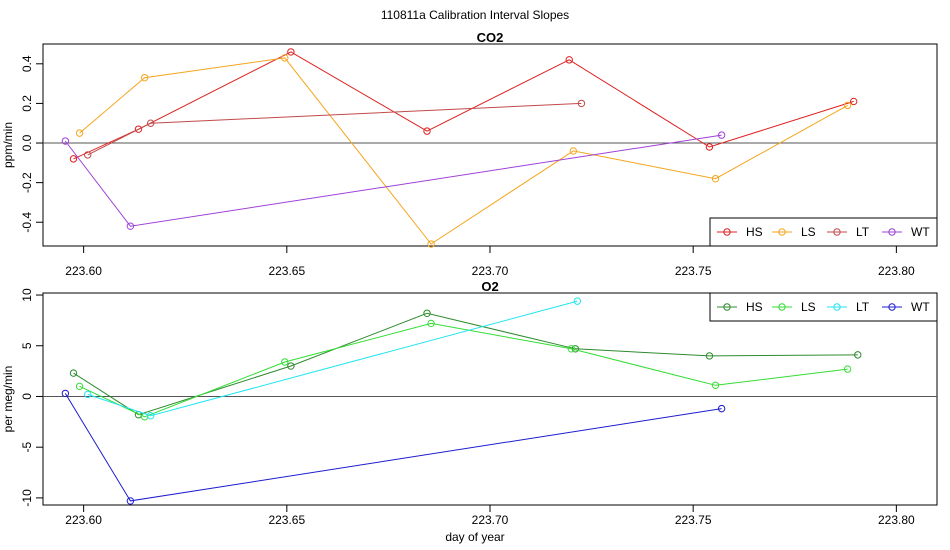 Image resolution: width=950 pixels, height=550 pixels. What do you see at coordinates (27, 295) in the screenshot?
I see `y-tick-label: 10` at bounding box center [27, 295].